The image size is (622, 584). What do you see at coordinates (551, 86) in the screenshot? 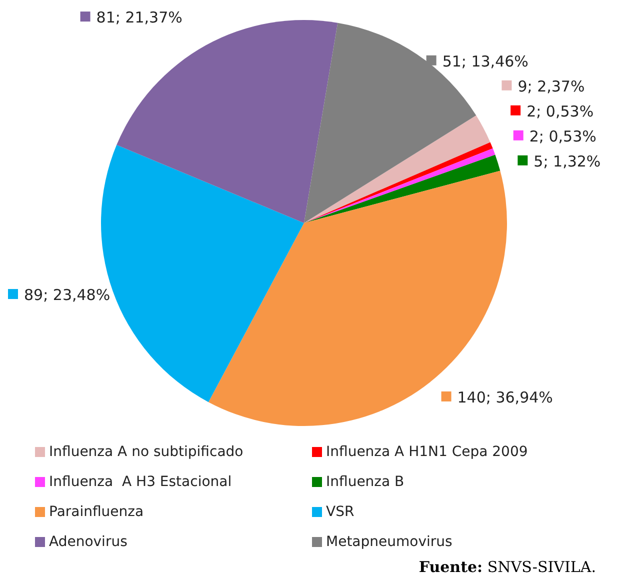
I see `data-label: 9; 2,37%` at bounding box center [551, 86].